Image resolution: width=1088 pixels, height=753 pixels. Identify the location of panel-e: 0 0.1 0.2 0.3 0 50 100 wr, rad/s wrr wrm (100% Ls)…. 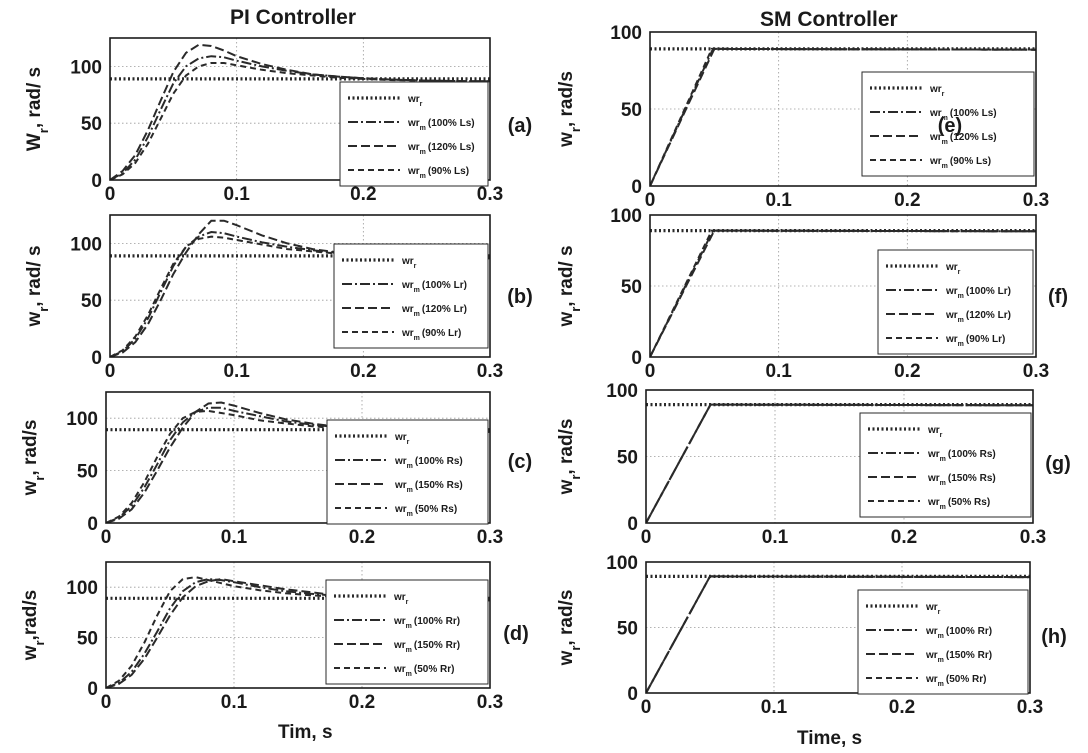
(802, 117).